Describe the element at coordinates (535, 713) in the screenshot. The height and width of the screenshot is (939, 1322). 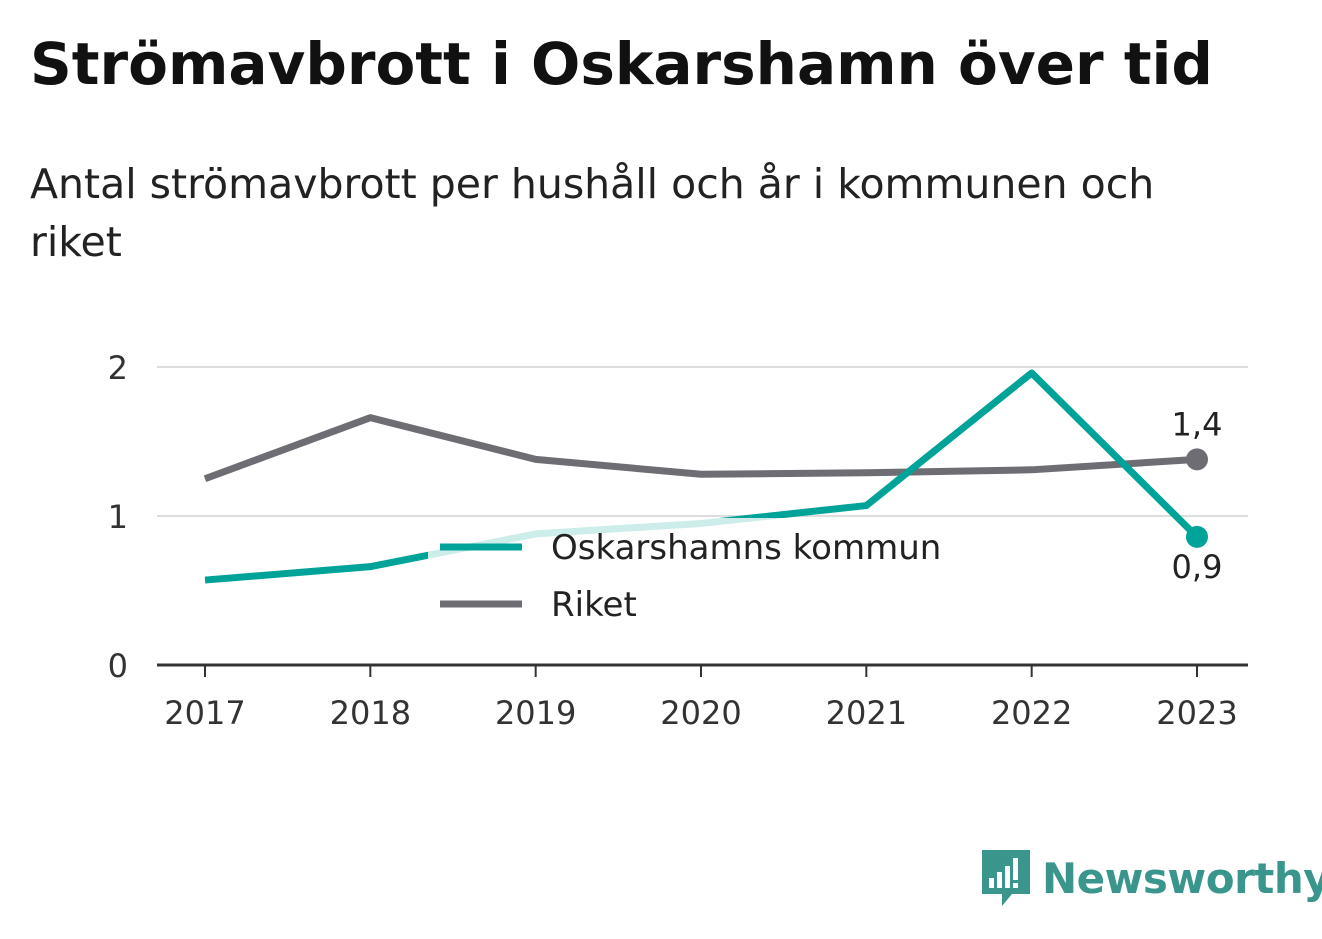
I see `x-tick-label-2019: 2019` at that location.